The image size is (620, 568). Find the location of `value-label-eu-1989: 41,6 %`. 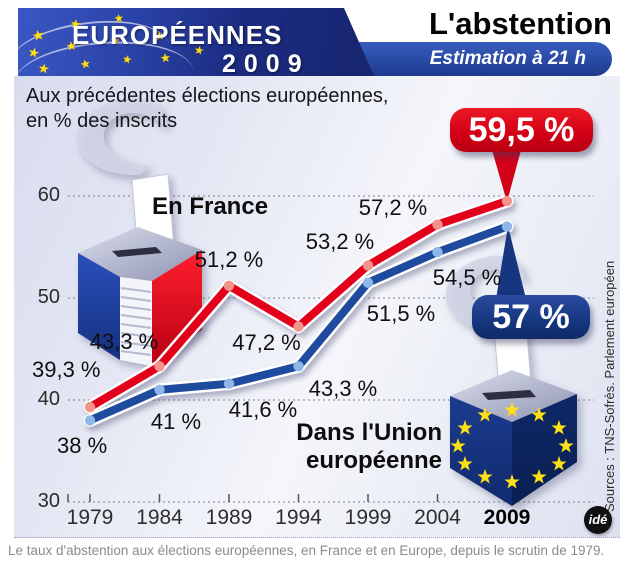

value-label-eu-1989: 41,6 % is located at coordinates (263, 409).